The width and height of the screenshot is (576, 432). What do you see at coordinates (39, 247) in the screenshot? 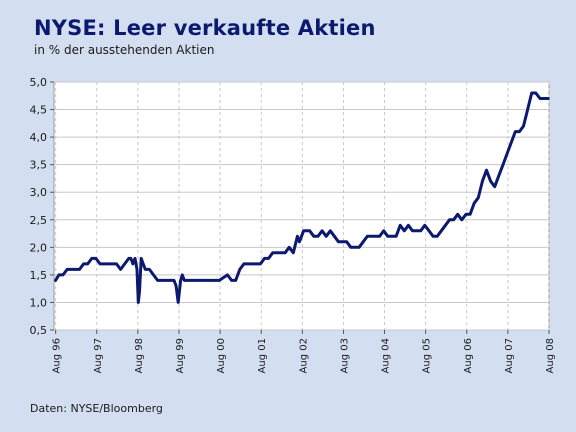
I see `y-tick-label: 2,0` at bounding box center [39, 247].